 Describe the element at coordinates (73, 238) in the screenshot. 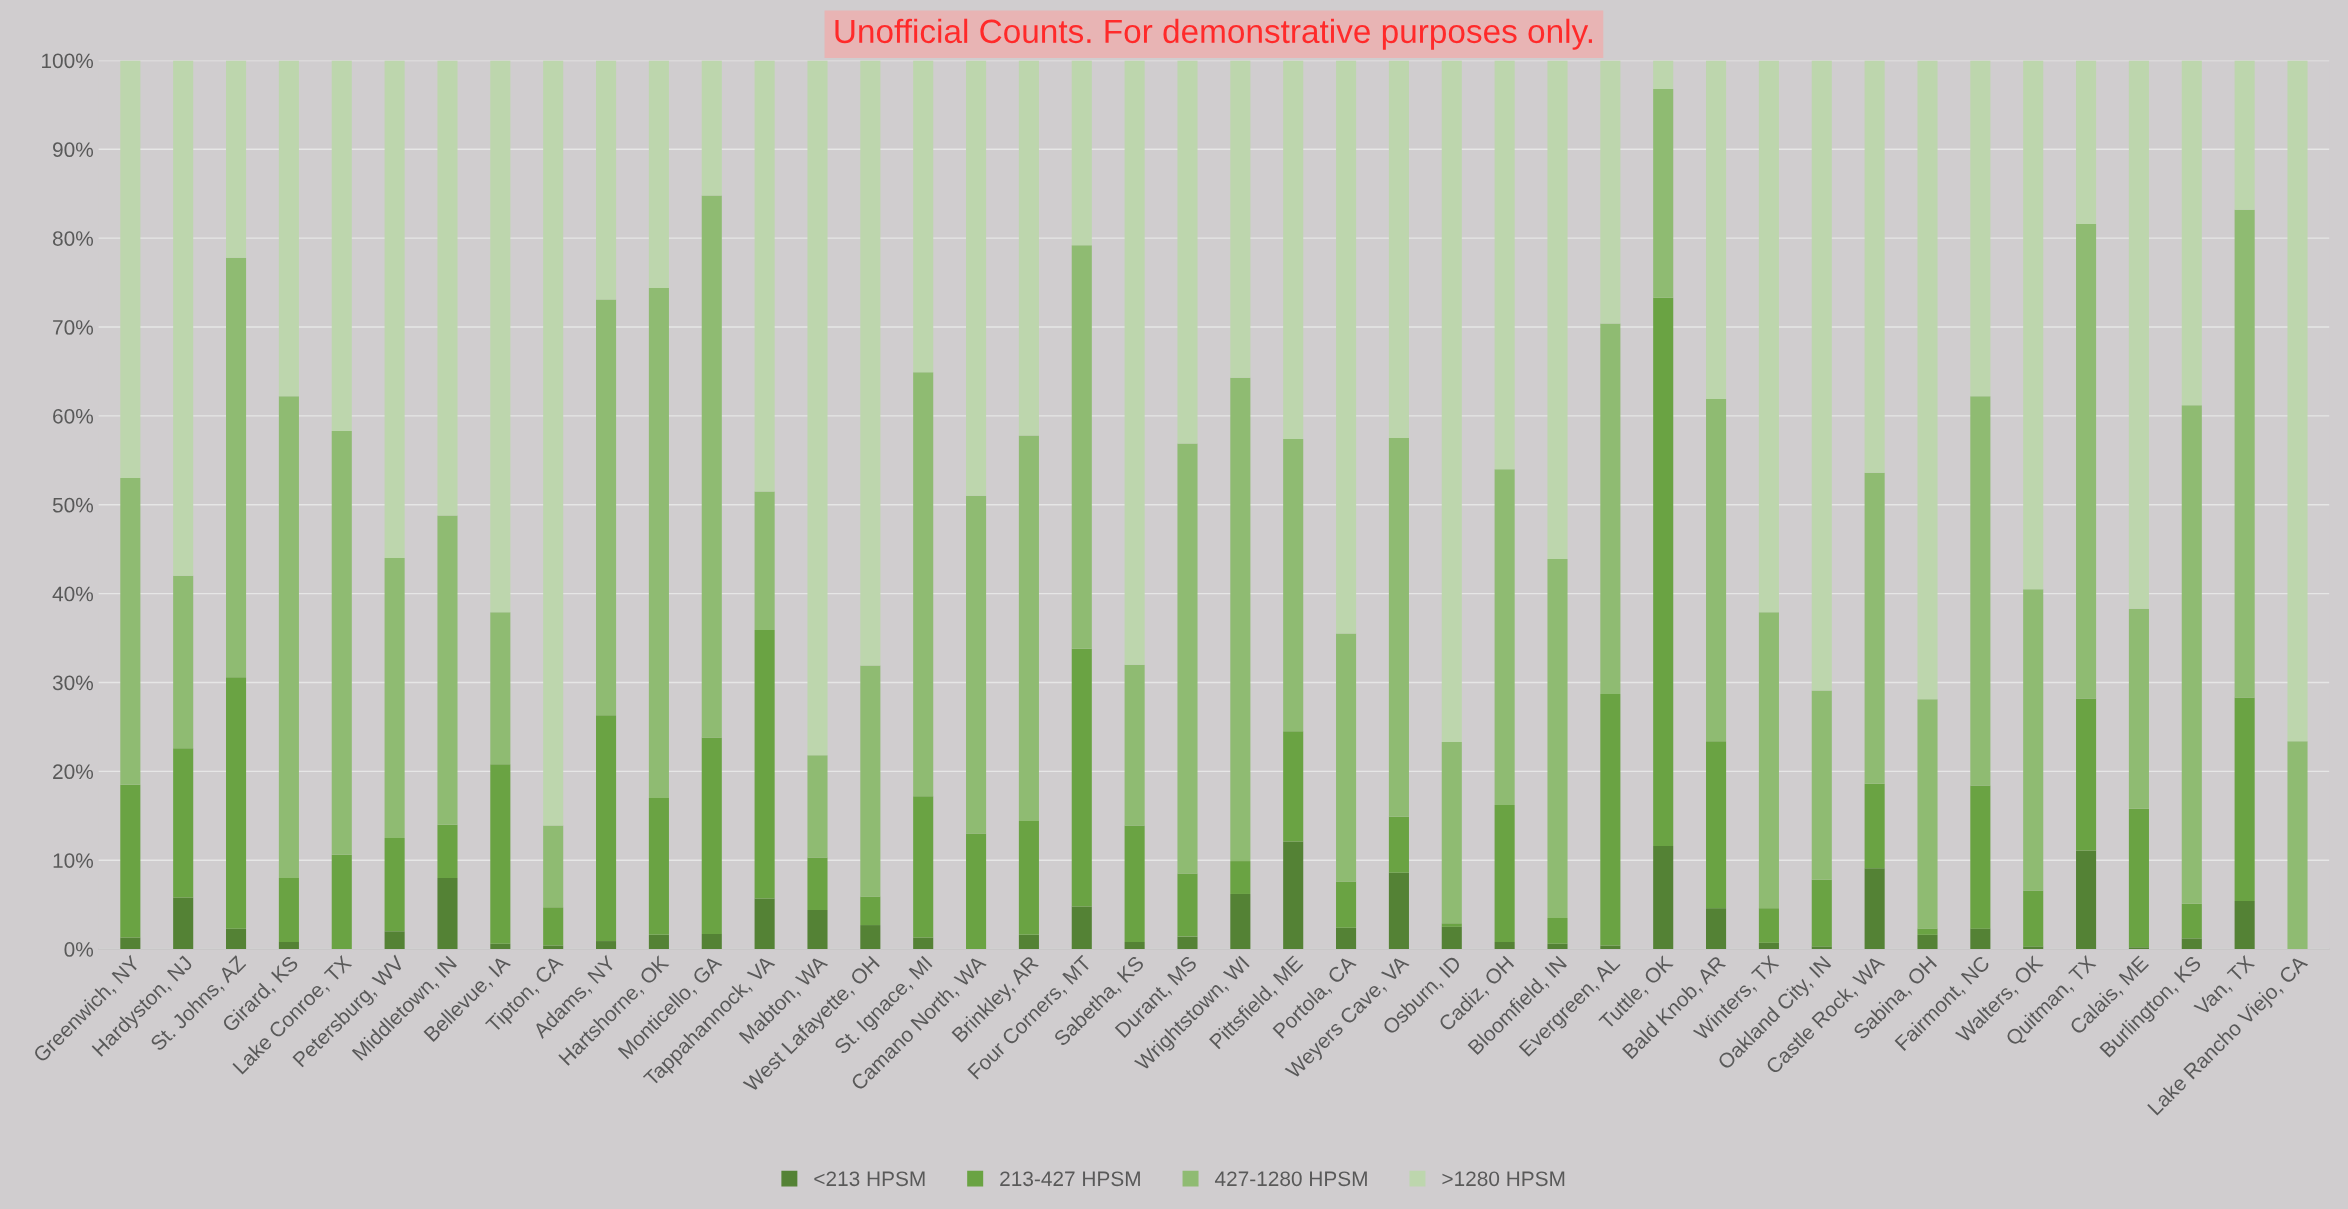

I see `y-tick-label: 80%` at that location.